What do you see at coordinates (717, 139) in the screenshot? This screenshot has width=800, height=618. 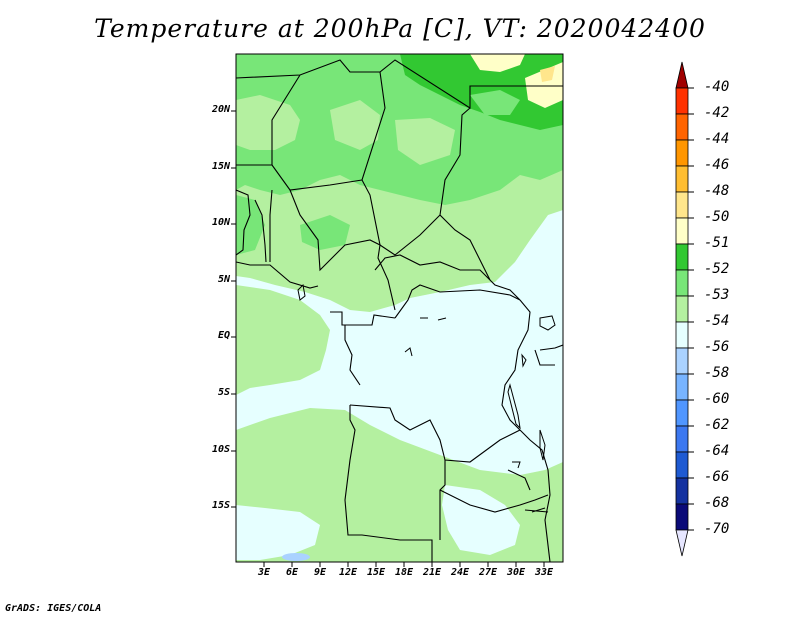 I see `colorbar-label: -44` at bounding box center [717, 139].